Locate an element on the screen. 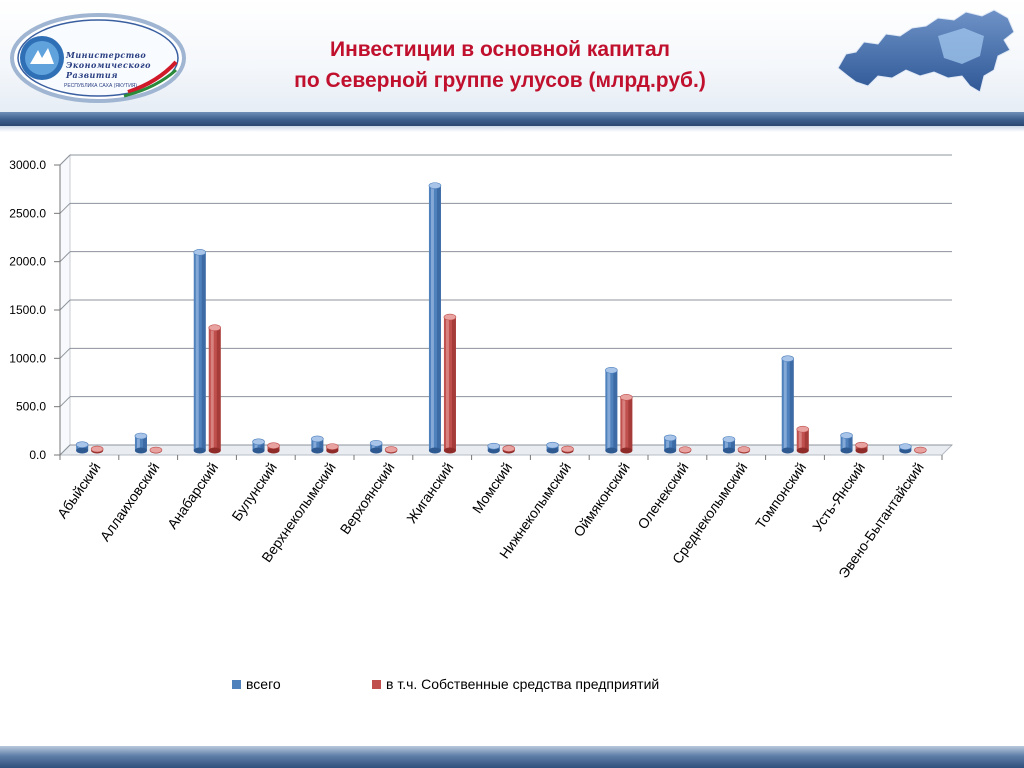 The width and height of the screenshot is (1024, 768). russia-map-icon is located at coordinates (926, 51).